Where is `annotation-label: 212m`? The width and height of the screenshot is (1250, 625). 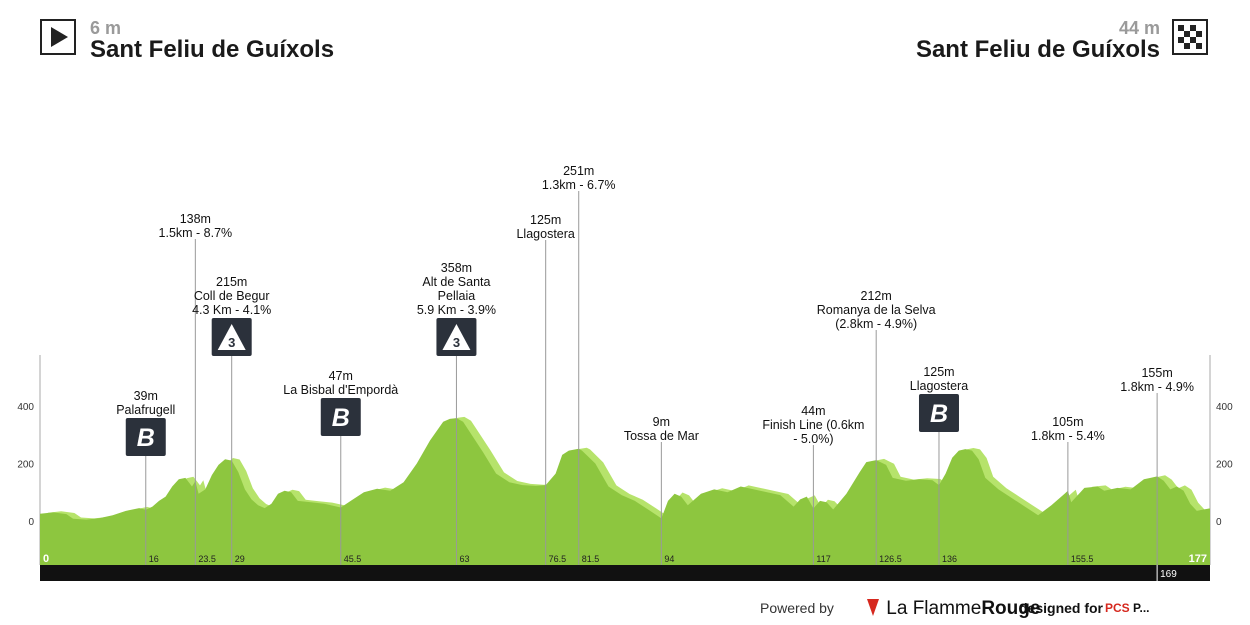 annotation-label: 212m is located at coordinates (876, 296).